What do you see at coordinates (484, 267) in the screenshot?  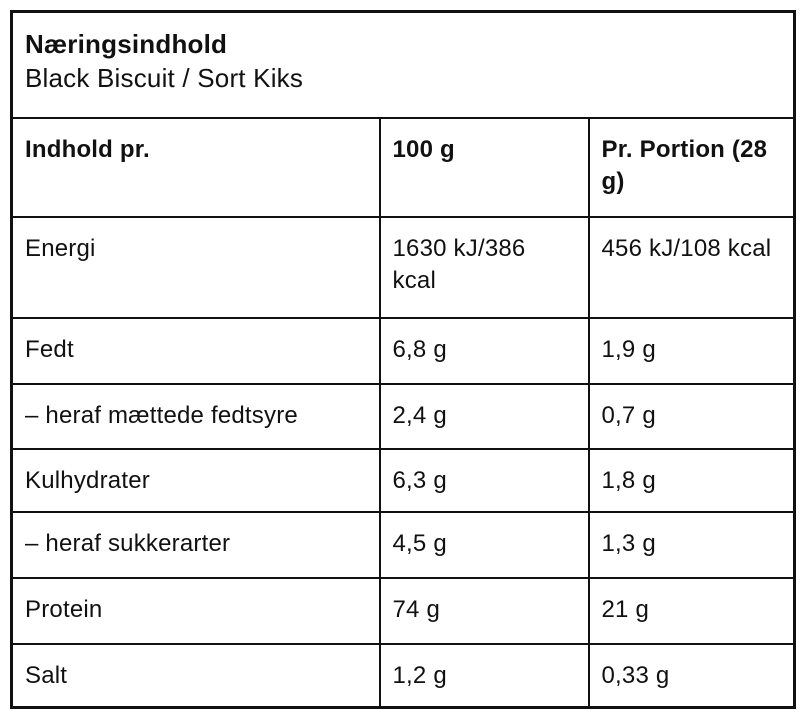 I see `value-per-100g: 1630 kJ/386 kcal` at bounding box center [484, 267].